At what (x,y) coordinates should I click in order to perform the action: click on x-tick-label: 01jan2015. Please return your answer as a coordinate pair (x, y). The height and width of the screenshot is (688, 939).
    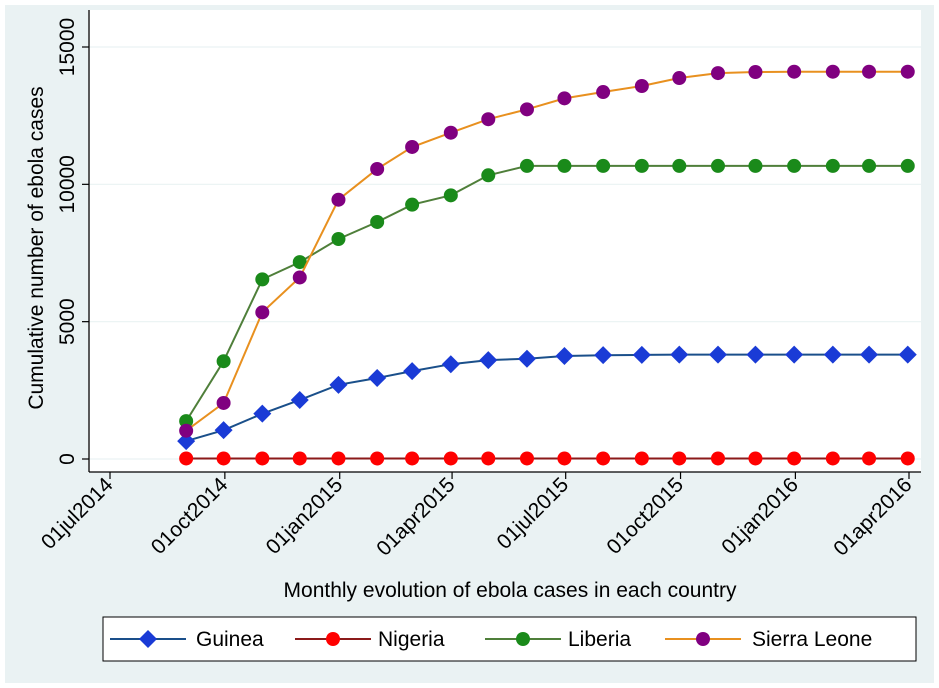
    Looking at the image, I should click on (305, 516).